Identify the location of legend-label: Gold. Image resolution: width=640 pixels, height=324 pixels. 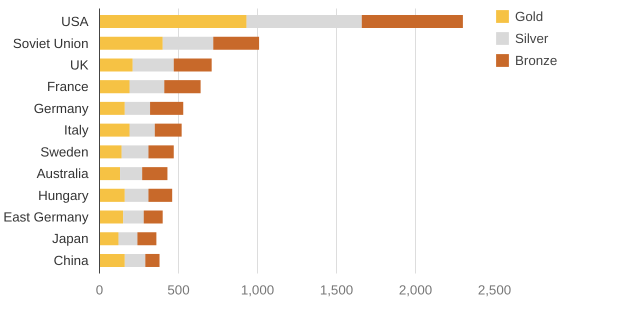
(529, 16).